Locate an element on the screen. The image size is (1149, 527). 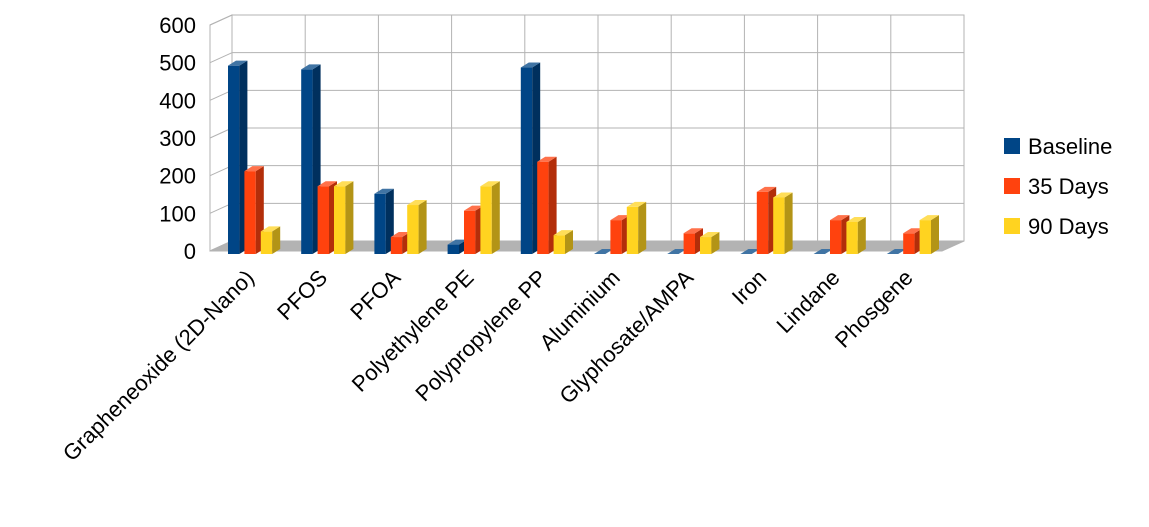
y-tick-label: 100 is located at coordinates (177, 213).